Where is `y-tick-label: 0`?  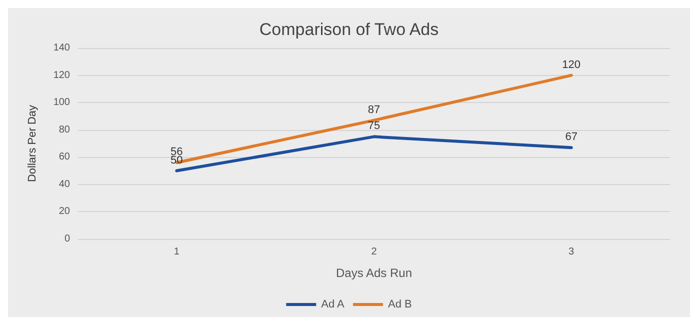 y-tick-label: 0 is located at coordinates (67, 239).